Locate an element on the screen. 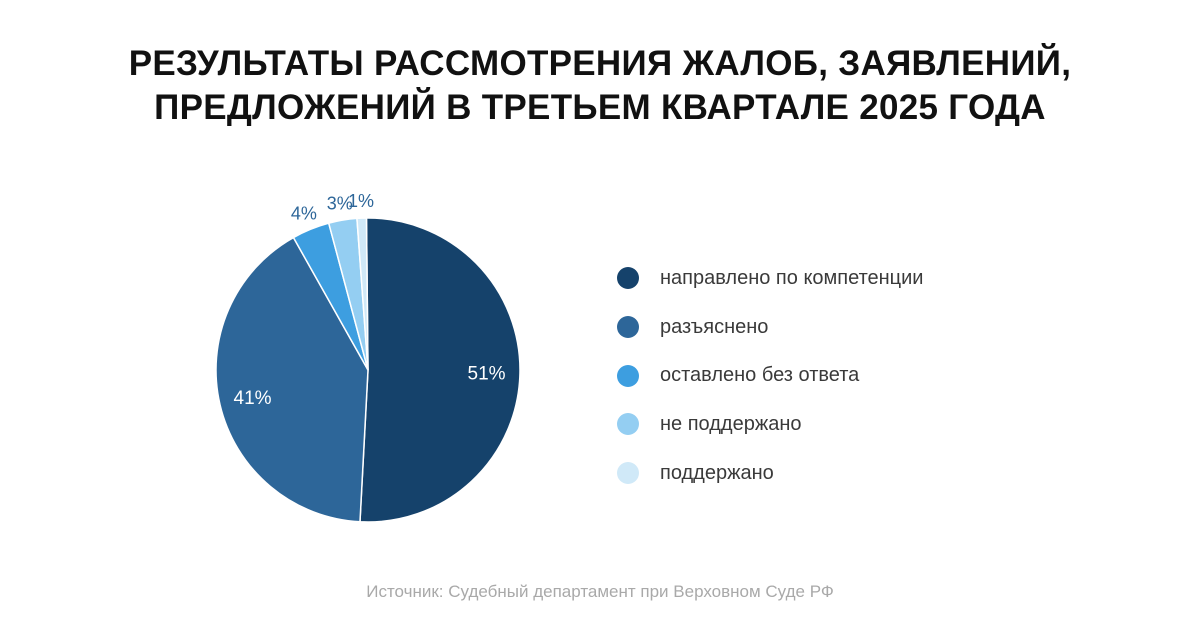 This screenshot has height=640, width=1200. legend-item-2: разъяснено is located at coordinates (770, 327).